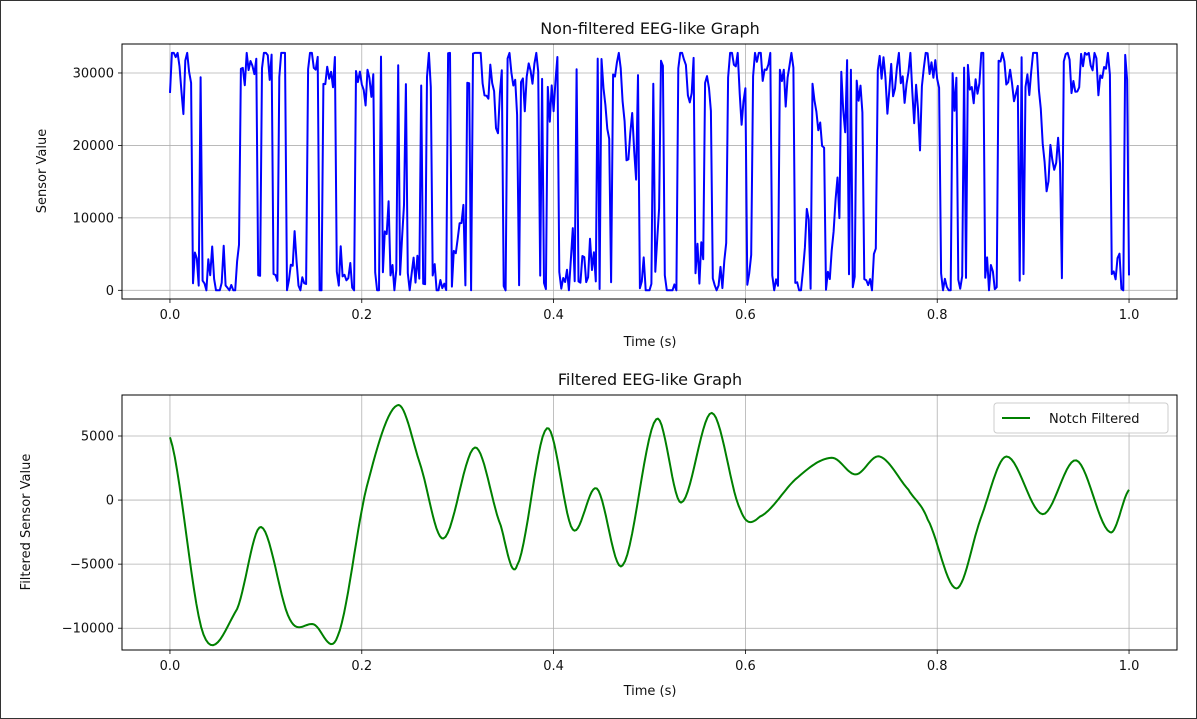  I want to click on y-tick-label: 10000, so click(93, 218).